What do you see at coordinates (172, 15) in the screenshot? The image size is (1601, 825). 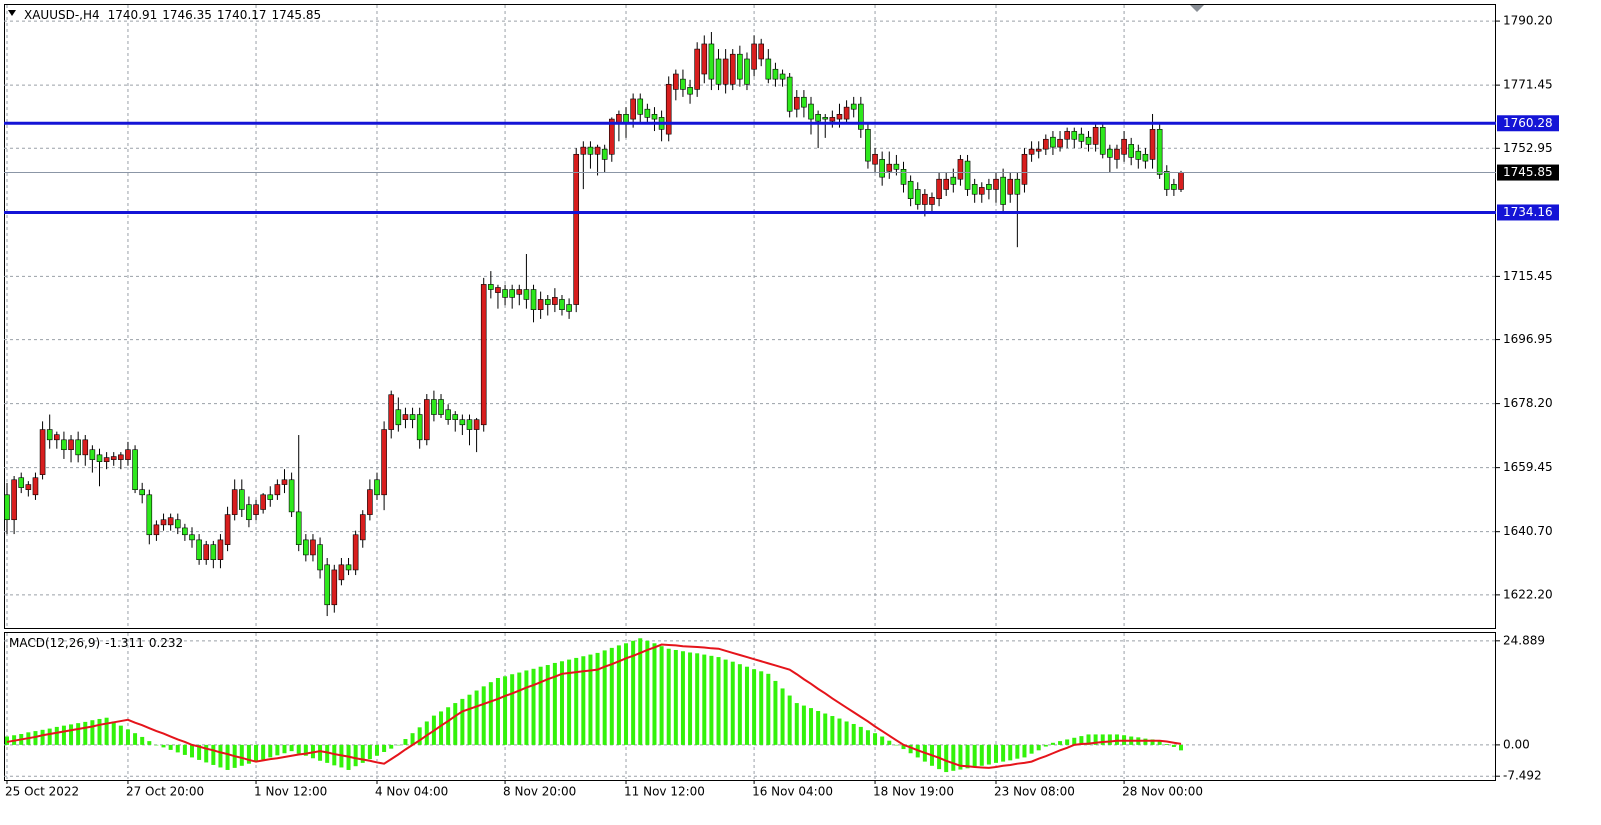 I see `chart-header: XAUUSD-,H4 1740.91 1746.35 1740.17 1745.85` at bounding box center [172, 15].